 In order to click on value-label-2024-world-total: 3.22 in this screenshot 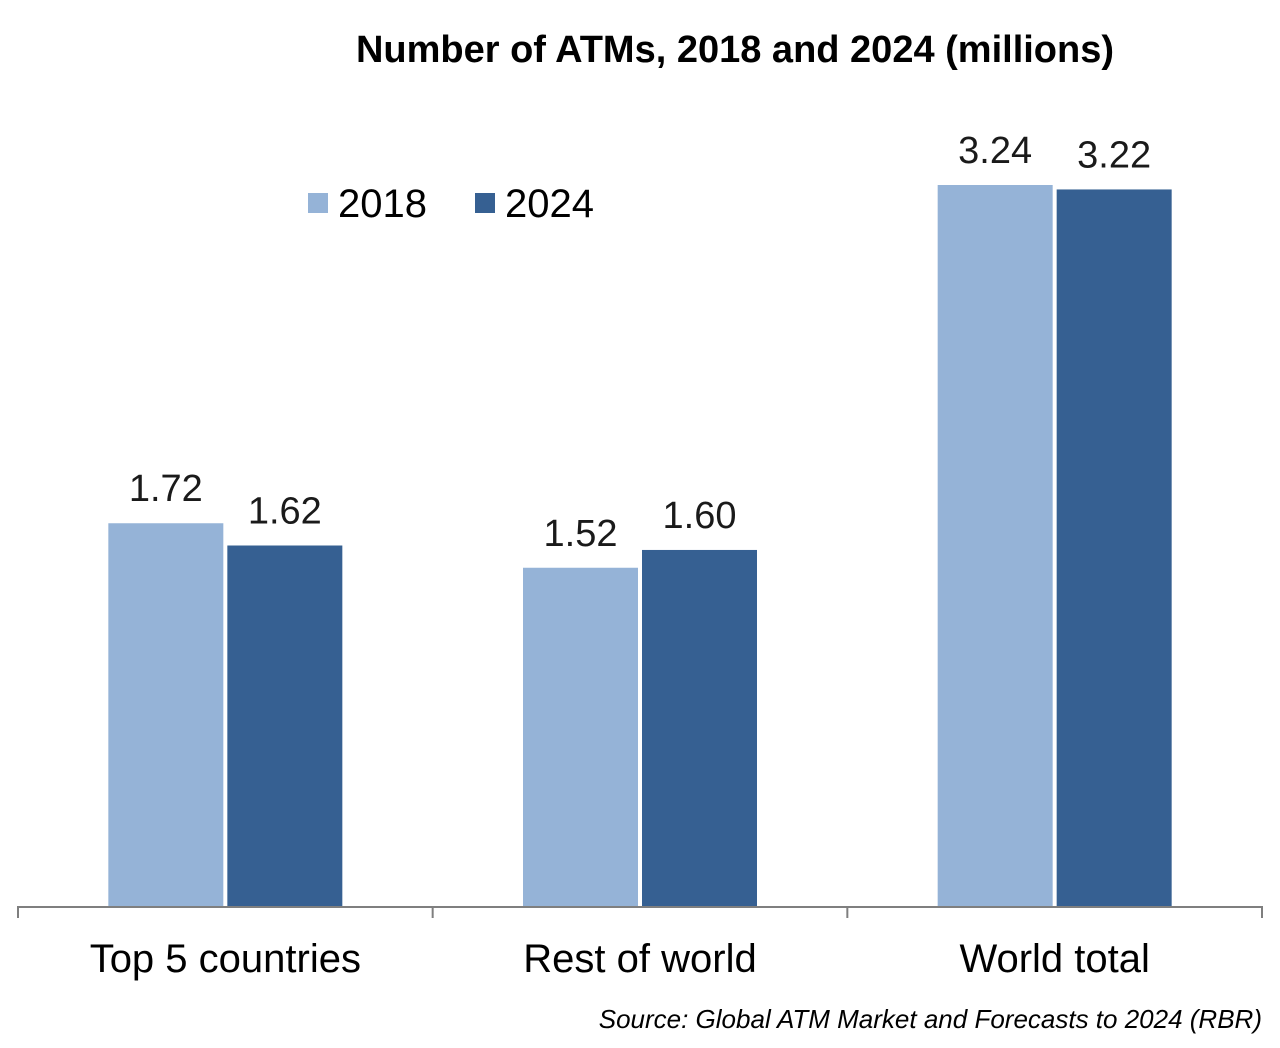, I will do `click(1114, 155)`.